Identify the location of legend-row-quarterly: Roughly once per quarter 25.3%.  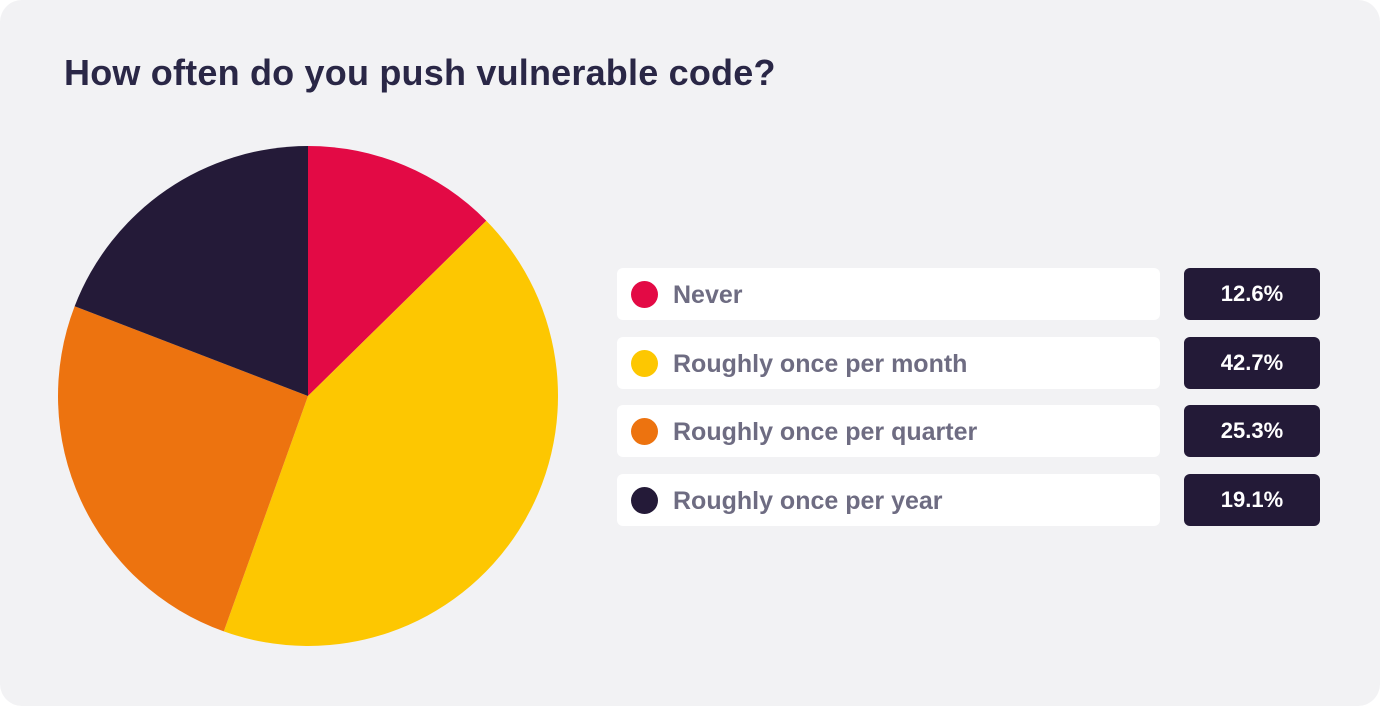
(969, 431).